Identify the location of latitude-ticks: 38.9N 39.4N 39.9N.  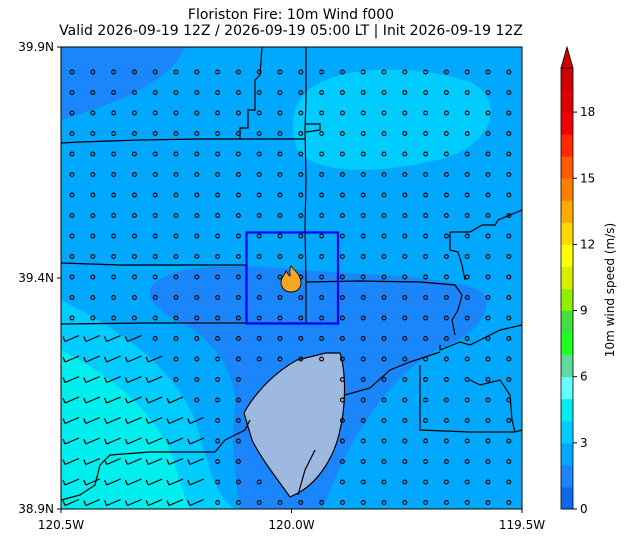
(39, 278).